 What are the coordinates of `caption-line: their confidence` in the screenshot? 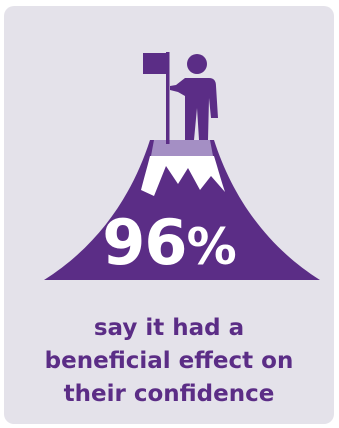 It's located at (169, 394).